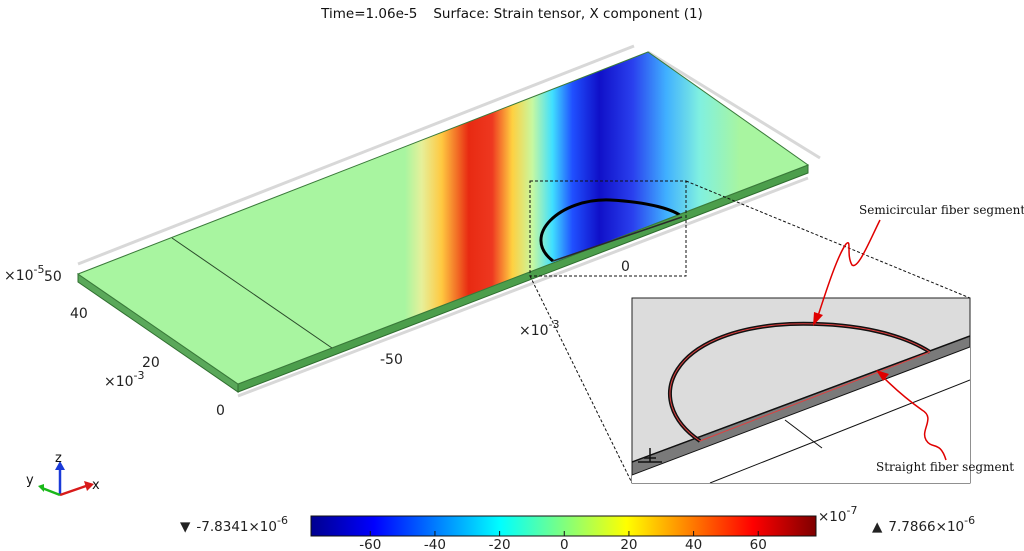  What do you see at coordinates (539, 328) in the screenshot?
I see `x-exp: ×10⁻³` at bounding box center [539, 328].